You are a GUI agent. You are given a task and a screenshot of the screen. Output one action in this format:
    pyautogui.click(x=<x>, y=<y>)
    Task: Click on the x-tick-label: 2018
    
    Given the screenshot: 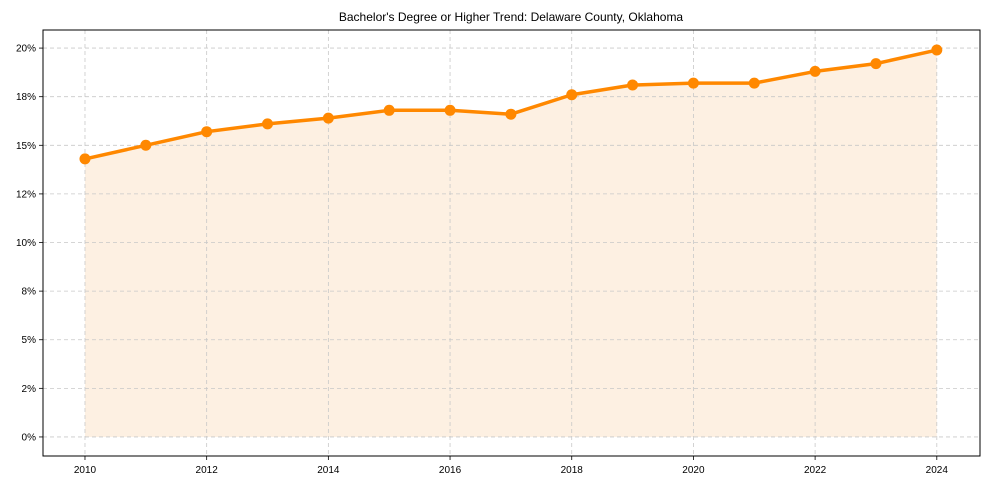 What is the action you would take?
    pyautogui.click(x=572, y=470)
    